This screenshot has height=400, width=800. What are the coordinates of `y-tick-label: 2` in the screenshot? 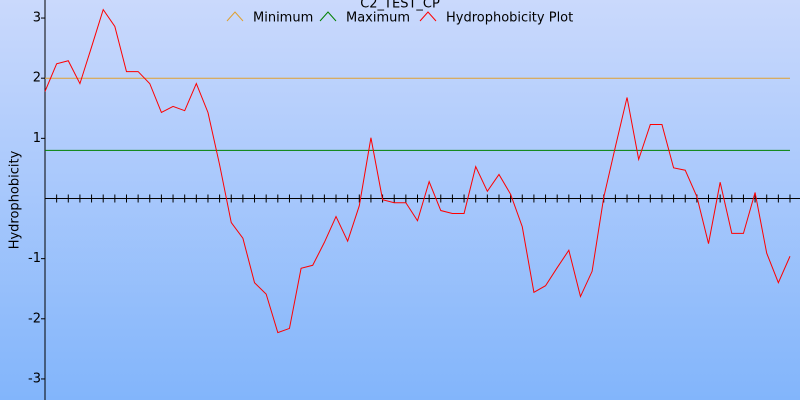 It's located at (37, 78).